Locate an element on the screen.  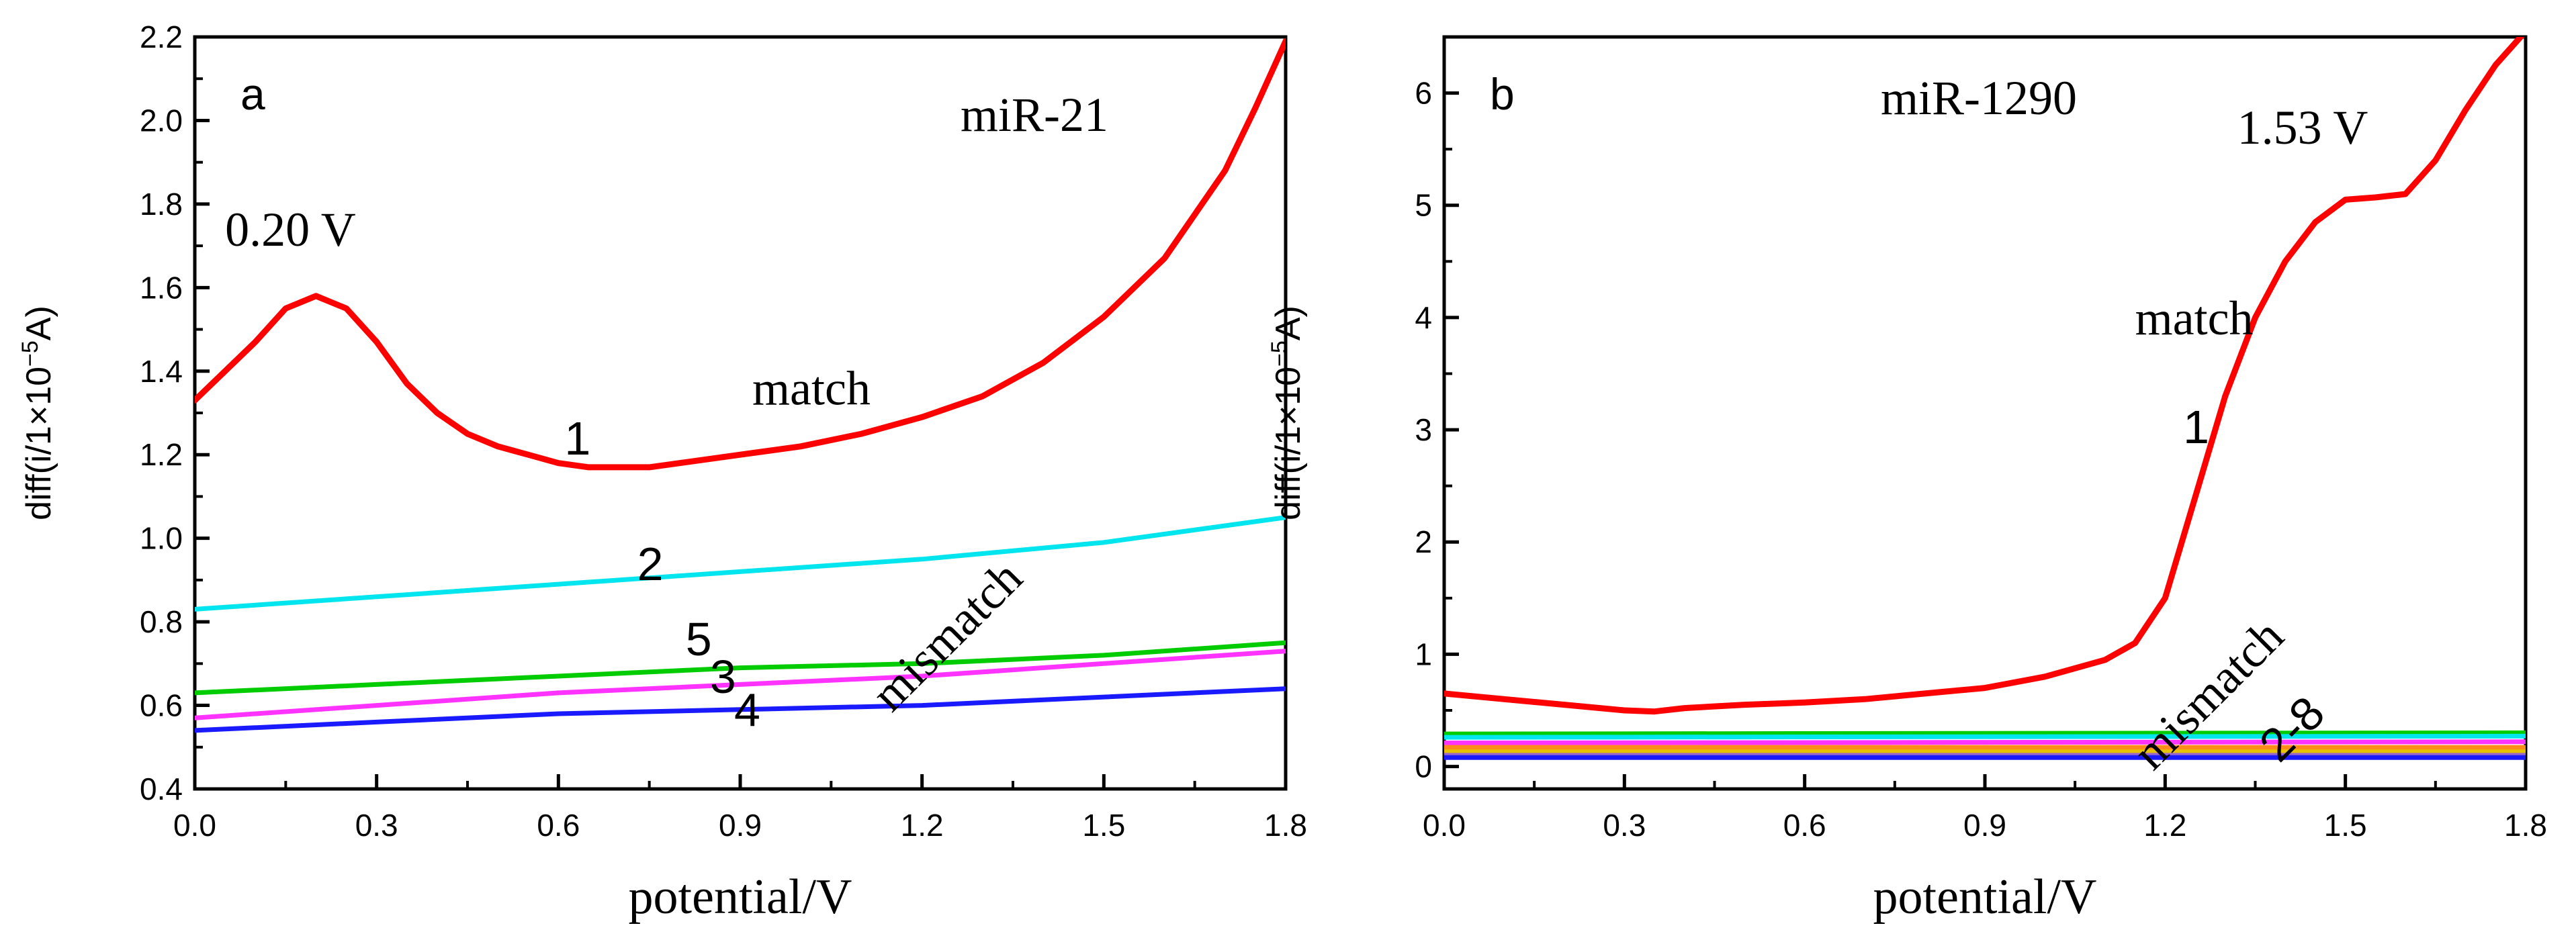
panel-a-xtick-label: 0.3 is located at coordinates (377, 825).